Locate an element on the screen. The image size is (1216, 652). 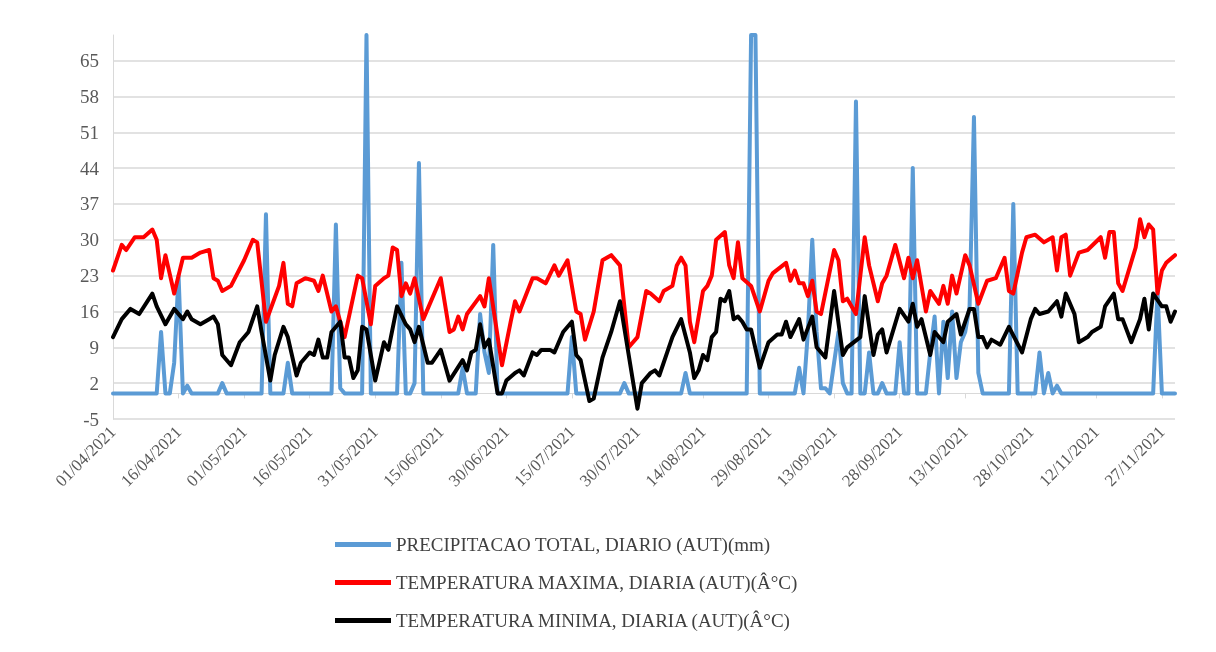
legend-label: PRECIPITACAO TOTAL, DIARIO (AUT)(mm) is located at coordinates (583, 545).